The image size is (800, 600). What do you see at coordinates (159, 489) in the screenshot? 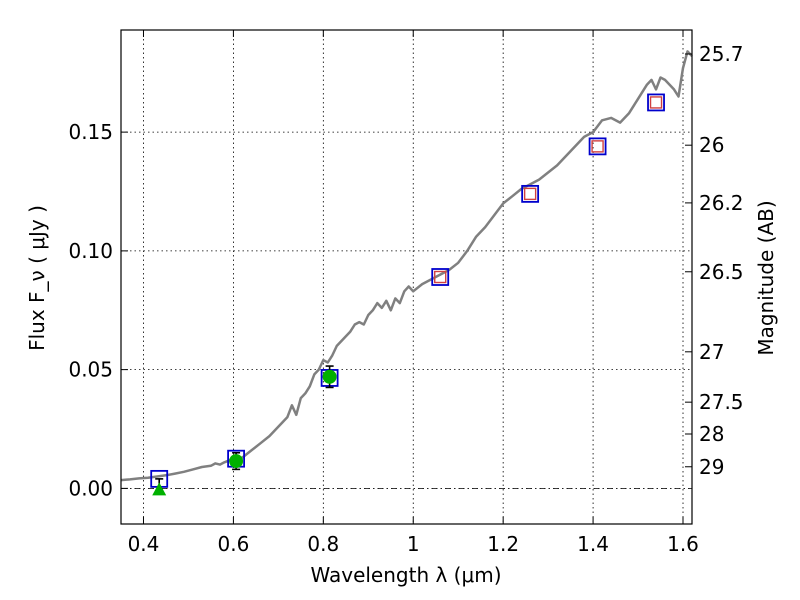
I see `upper-limit-triangle-marker` at bounding box center [159, 489].